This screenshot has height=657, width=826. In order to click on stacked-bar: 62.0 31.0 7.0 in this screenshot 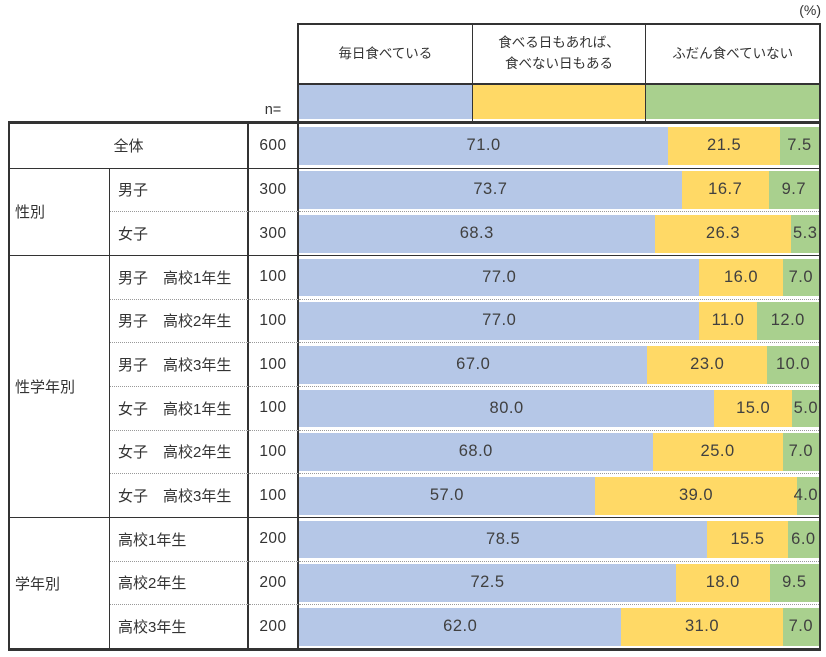, I will do `click(559, 626)`.